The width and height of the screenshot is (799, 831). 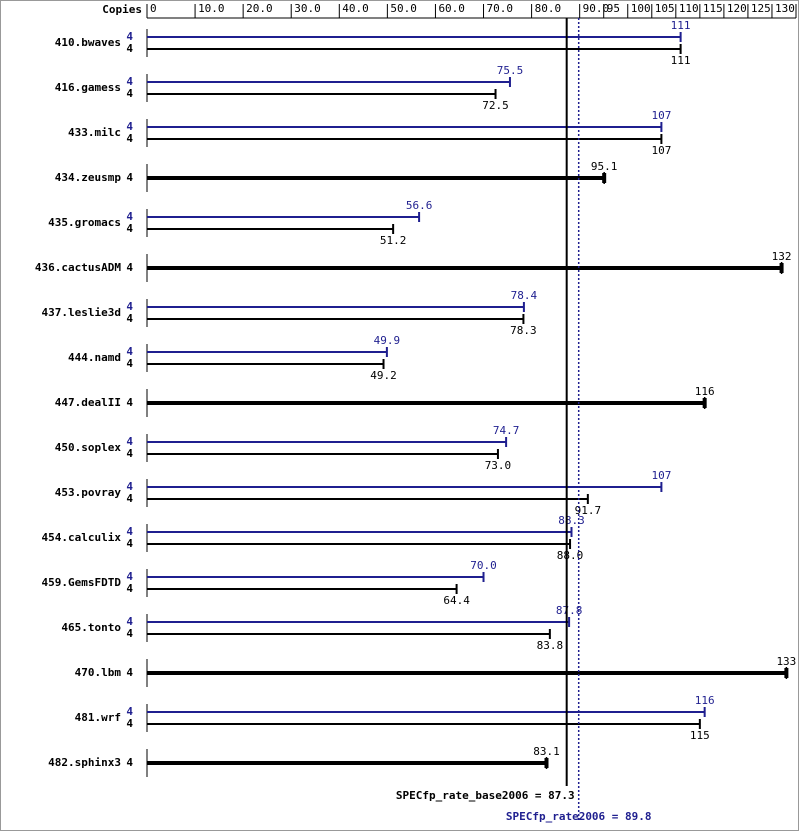 I want to click on x-tick-label: 130, so click(x=785, y=8).